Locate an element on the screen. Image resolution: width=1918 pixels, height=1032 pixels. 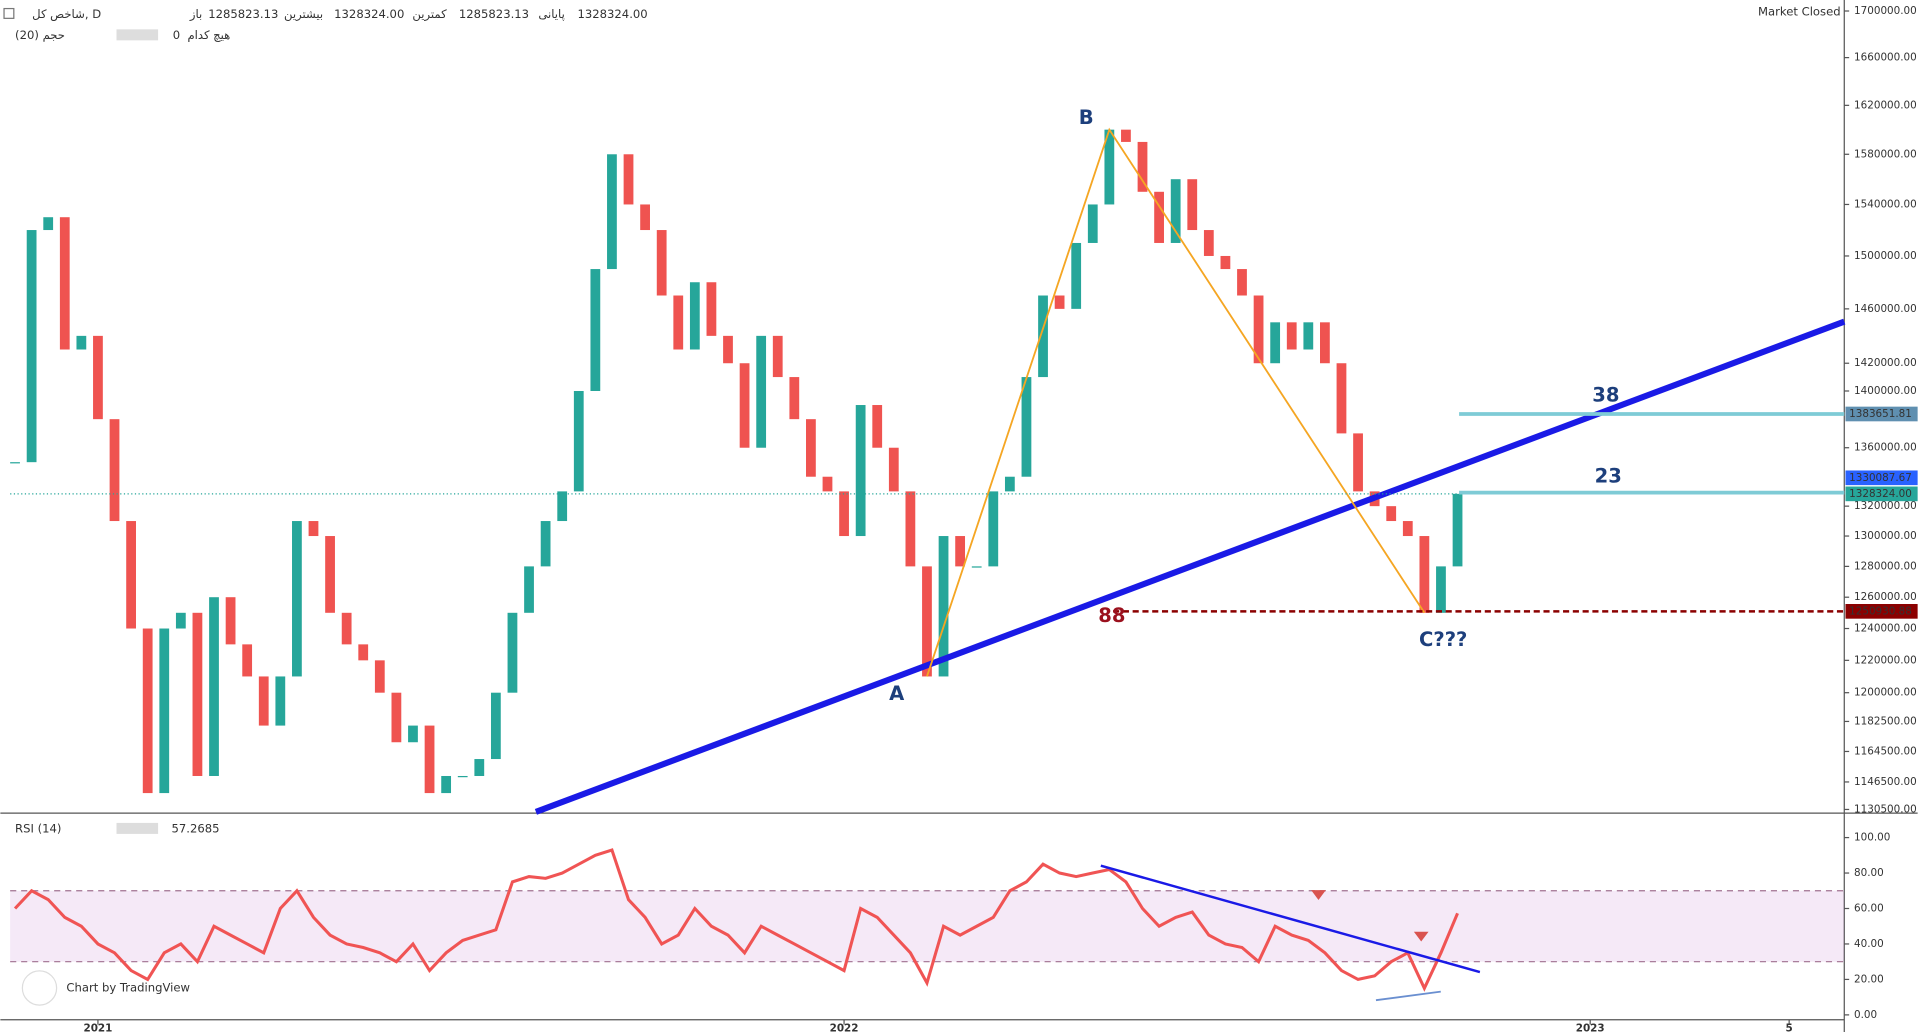
branding: Chart by TradingView is located at coordinates (128, 987).